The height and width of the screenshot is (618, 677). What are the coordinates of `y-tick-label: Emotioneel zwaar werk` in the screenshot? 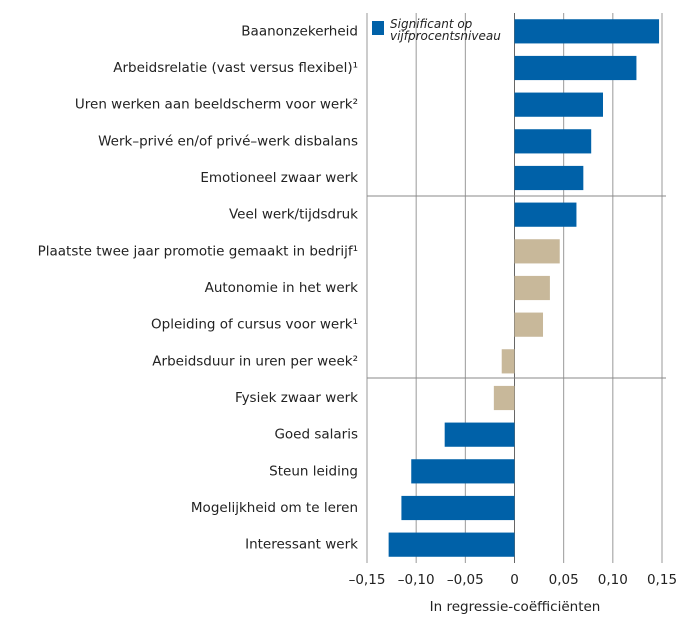 It's located at (279, 178).